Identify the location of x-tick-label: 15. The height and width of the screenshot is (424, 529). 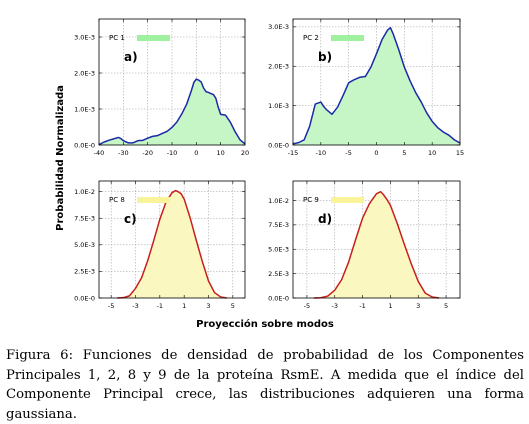
(460, 153).